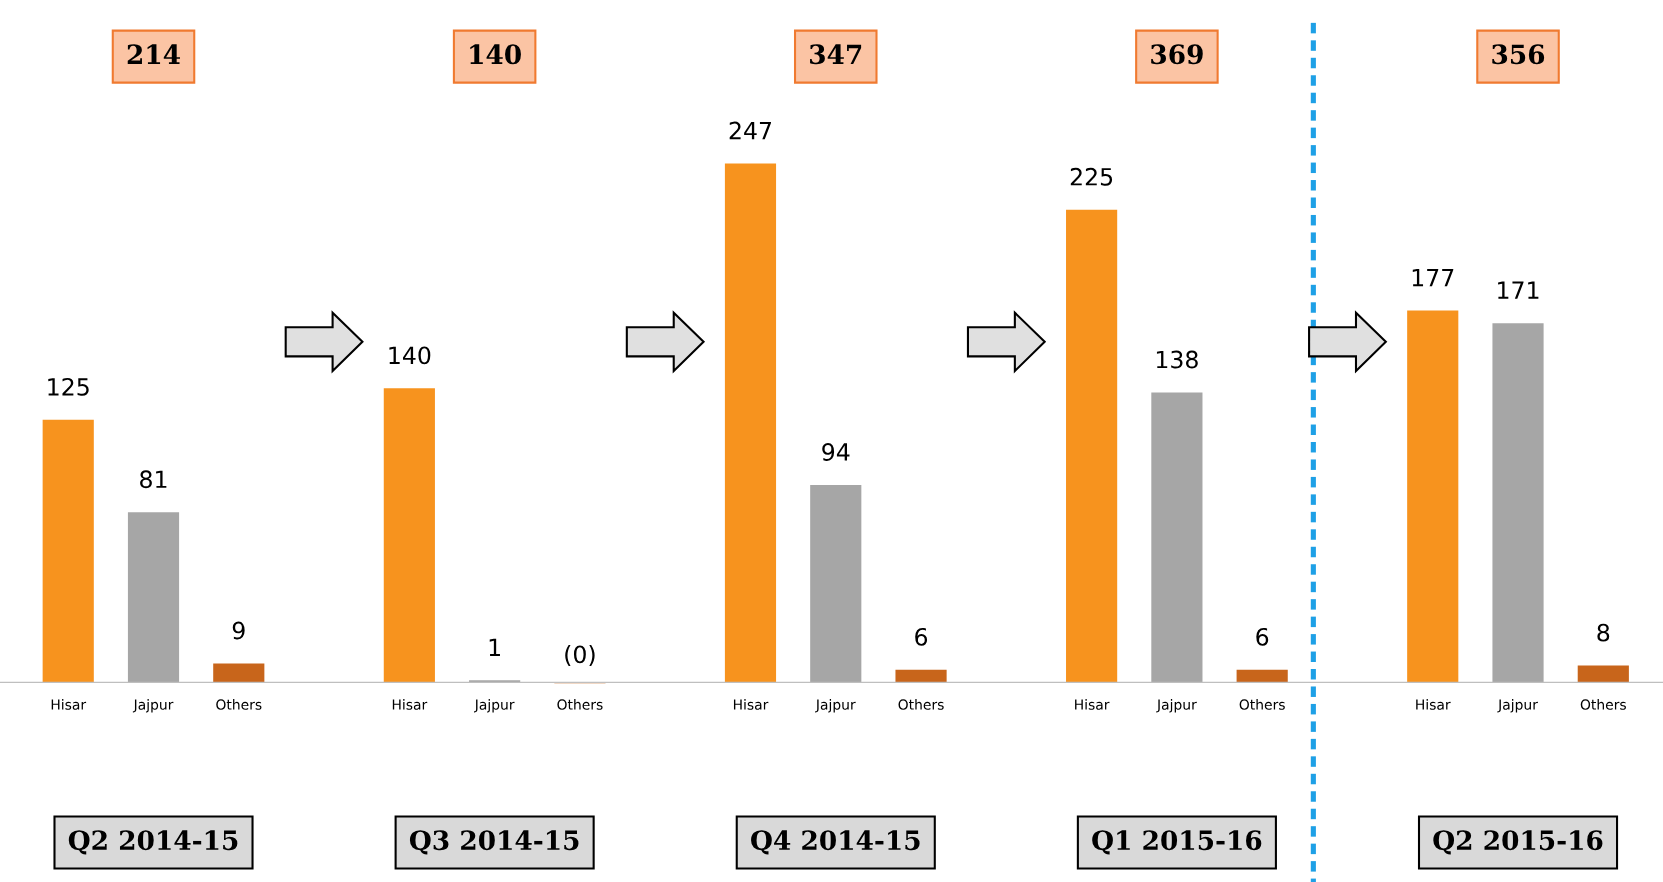 The height and width of the screenshot is (882, 1663). I want to click on data-label: 171, so click(1518, 290).